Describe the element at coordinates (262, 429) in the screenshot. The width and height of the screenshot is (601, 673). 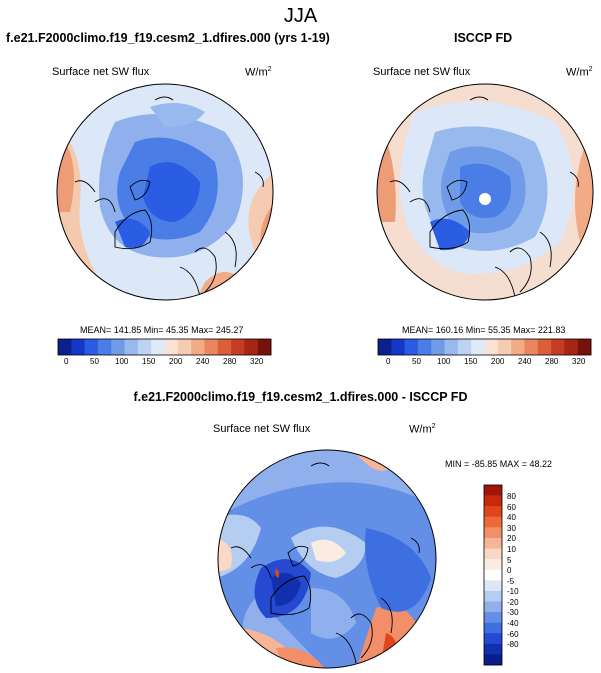
I see `panel3-field-label: Surface net SW flux` at that location.